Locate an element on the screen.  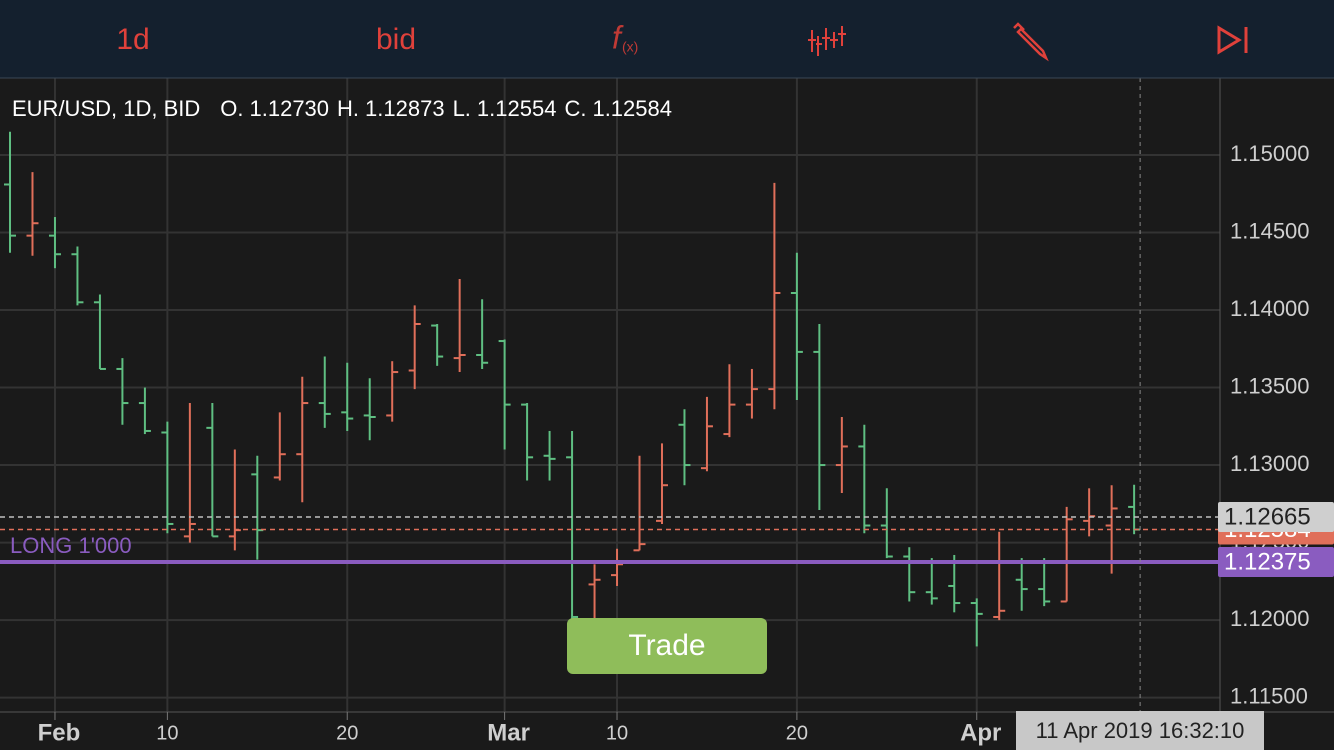
summary-value: 1.12584 is located at coordinates (632, 108).